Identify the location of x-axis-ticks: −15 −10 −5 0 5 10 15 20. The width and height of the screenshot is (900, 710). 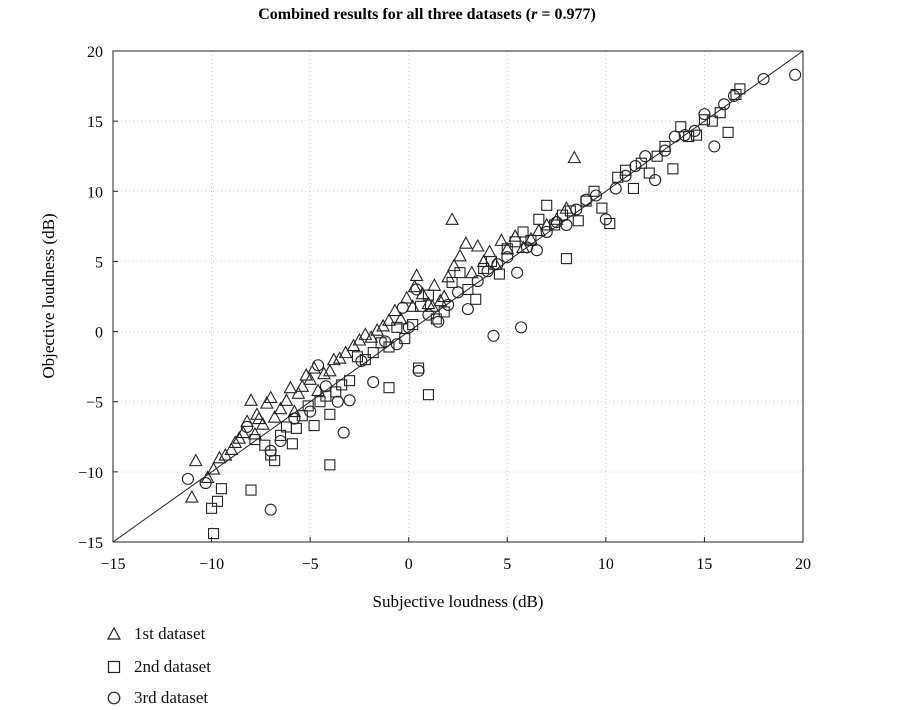
(455, 555).